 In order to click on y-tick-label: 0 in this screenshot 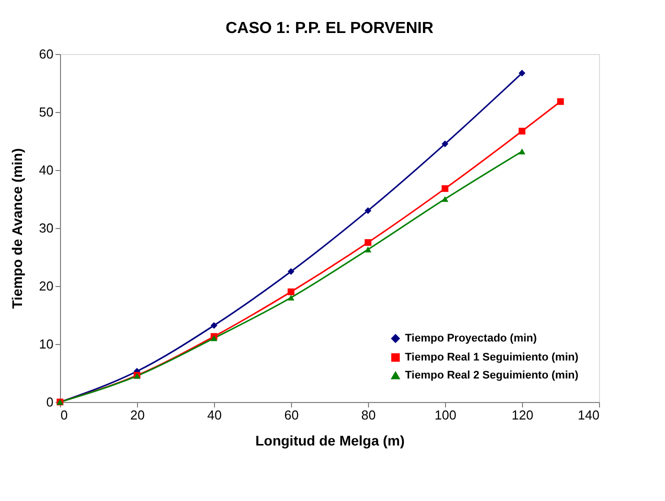, I will do `click(50, 402)`.